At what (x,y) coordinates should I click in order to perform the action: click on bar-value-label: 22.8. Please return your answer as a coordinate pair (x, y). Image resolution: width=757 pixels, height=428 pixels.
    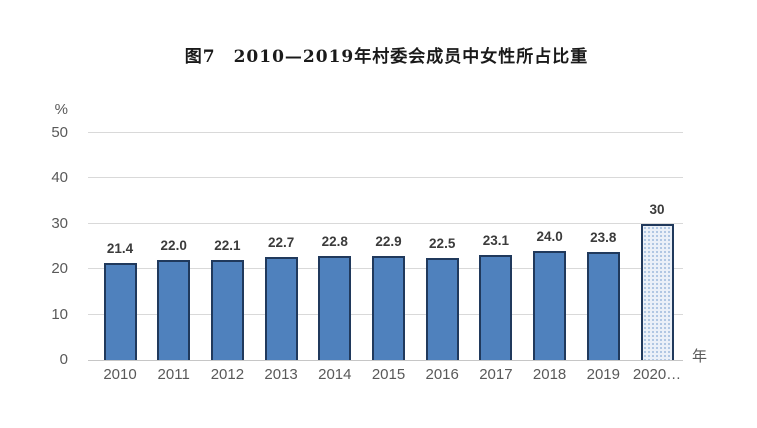
    Looking at the image, I should click on (334, 242).